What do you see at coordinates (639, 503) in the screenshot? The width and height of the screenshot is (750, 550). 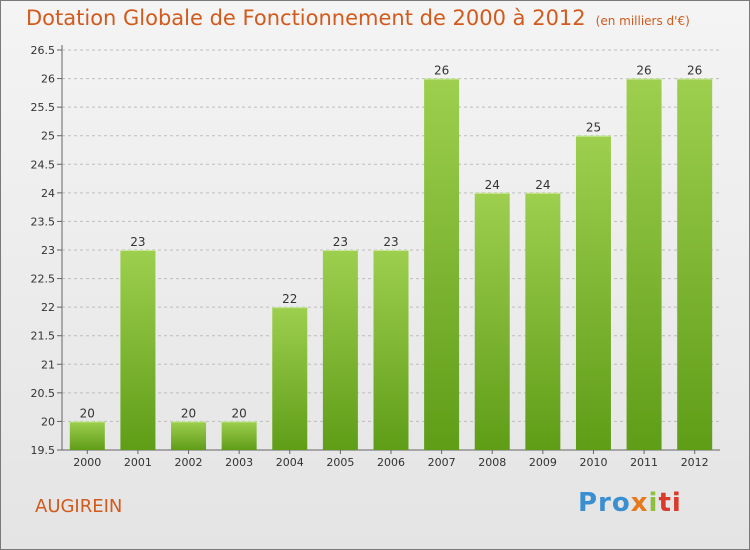 I see `logo-part-2: x` at bounding box center [639, 503].